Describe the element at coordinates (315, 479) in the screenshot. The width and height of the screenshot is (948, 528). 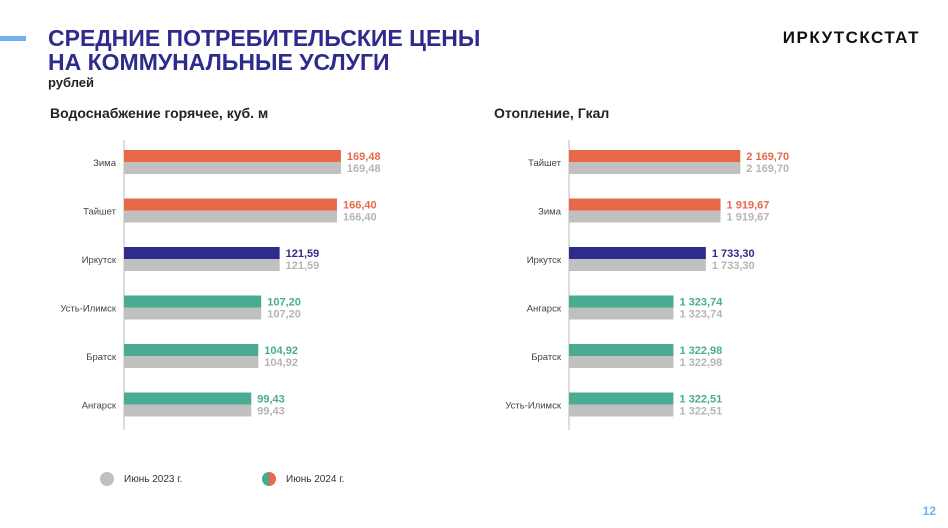
I see `legend-label-2024: Июнь 2024 г.` at that location.